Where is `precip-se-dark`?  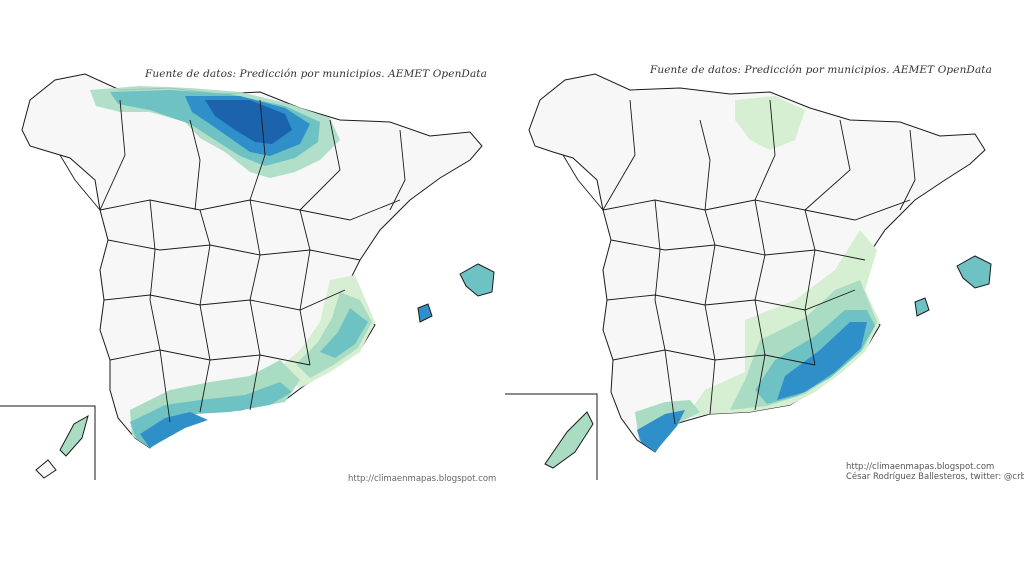 precip-se-dark is located at coordinates (822, 361).